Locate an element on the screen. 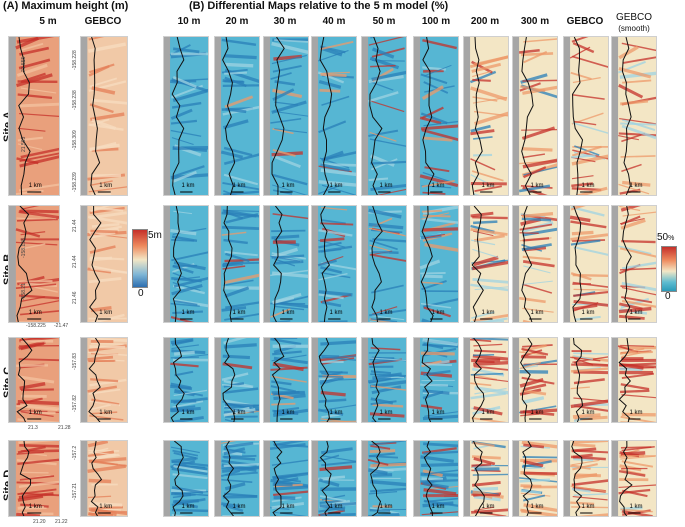 The height and width of the screenshot is (527, 685). map-c-b-3: 1 km is located at coordinates (334, 380).